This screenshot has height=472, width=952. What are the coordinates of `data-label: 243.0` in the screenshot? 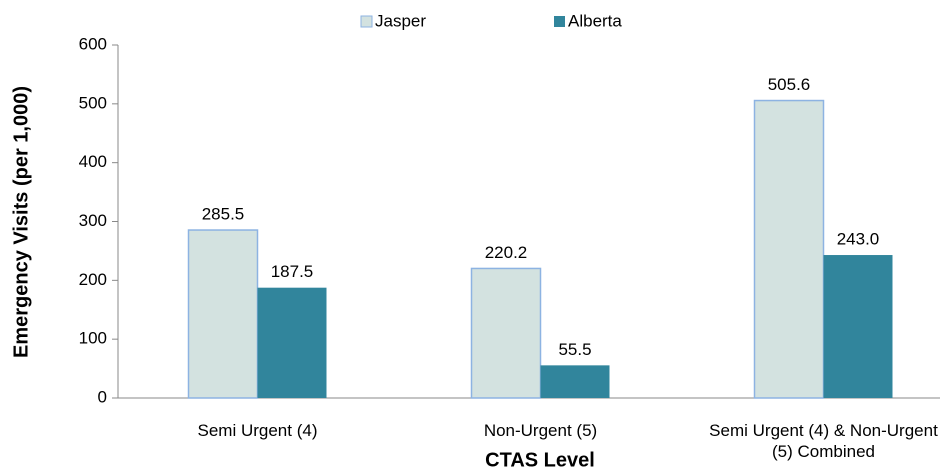 It's located at (858, 239).